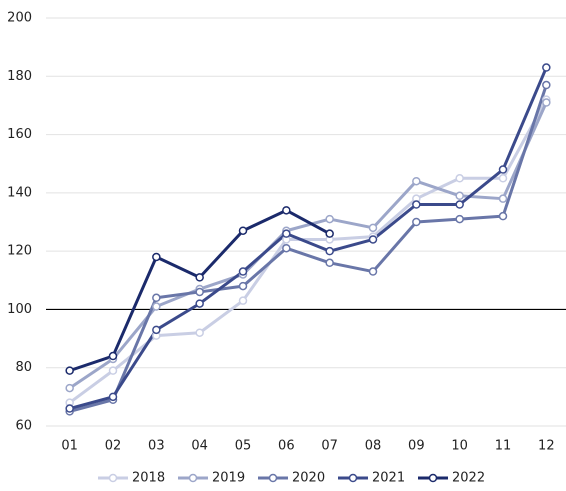  What do you see at coordinates (19, 192) in the screenshot?
I see `y-tick-label: 140` at bounding box center [19, 192].